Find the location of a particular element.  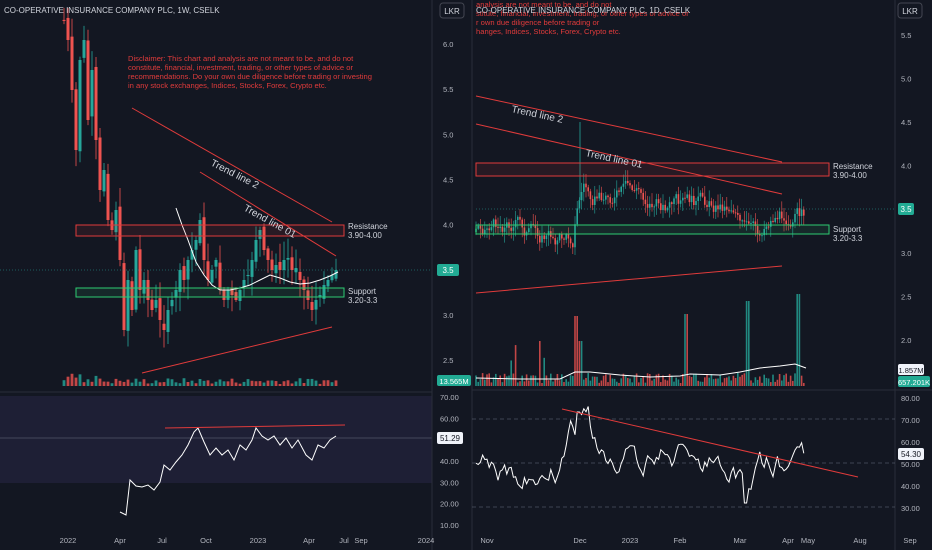

left-rsi-tick-label: 40.00 is located at coordinates (449, 461).